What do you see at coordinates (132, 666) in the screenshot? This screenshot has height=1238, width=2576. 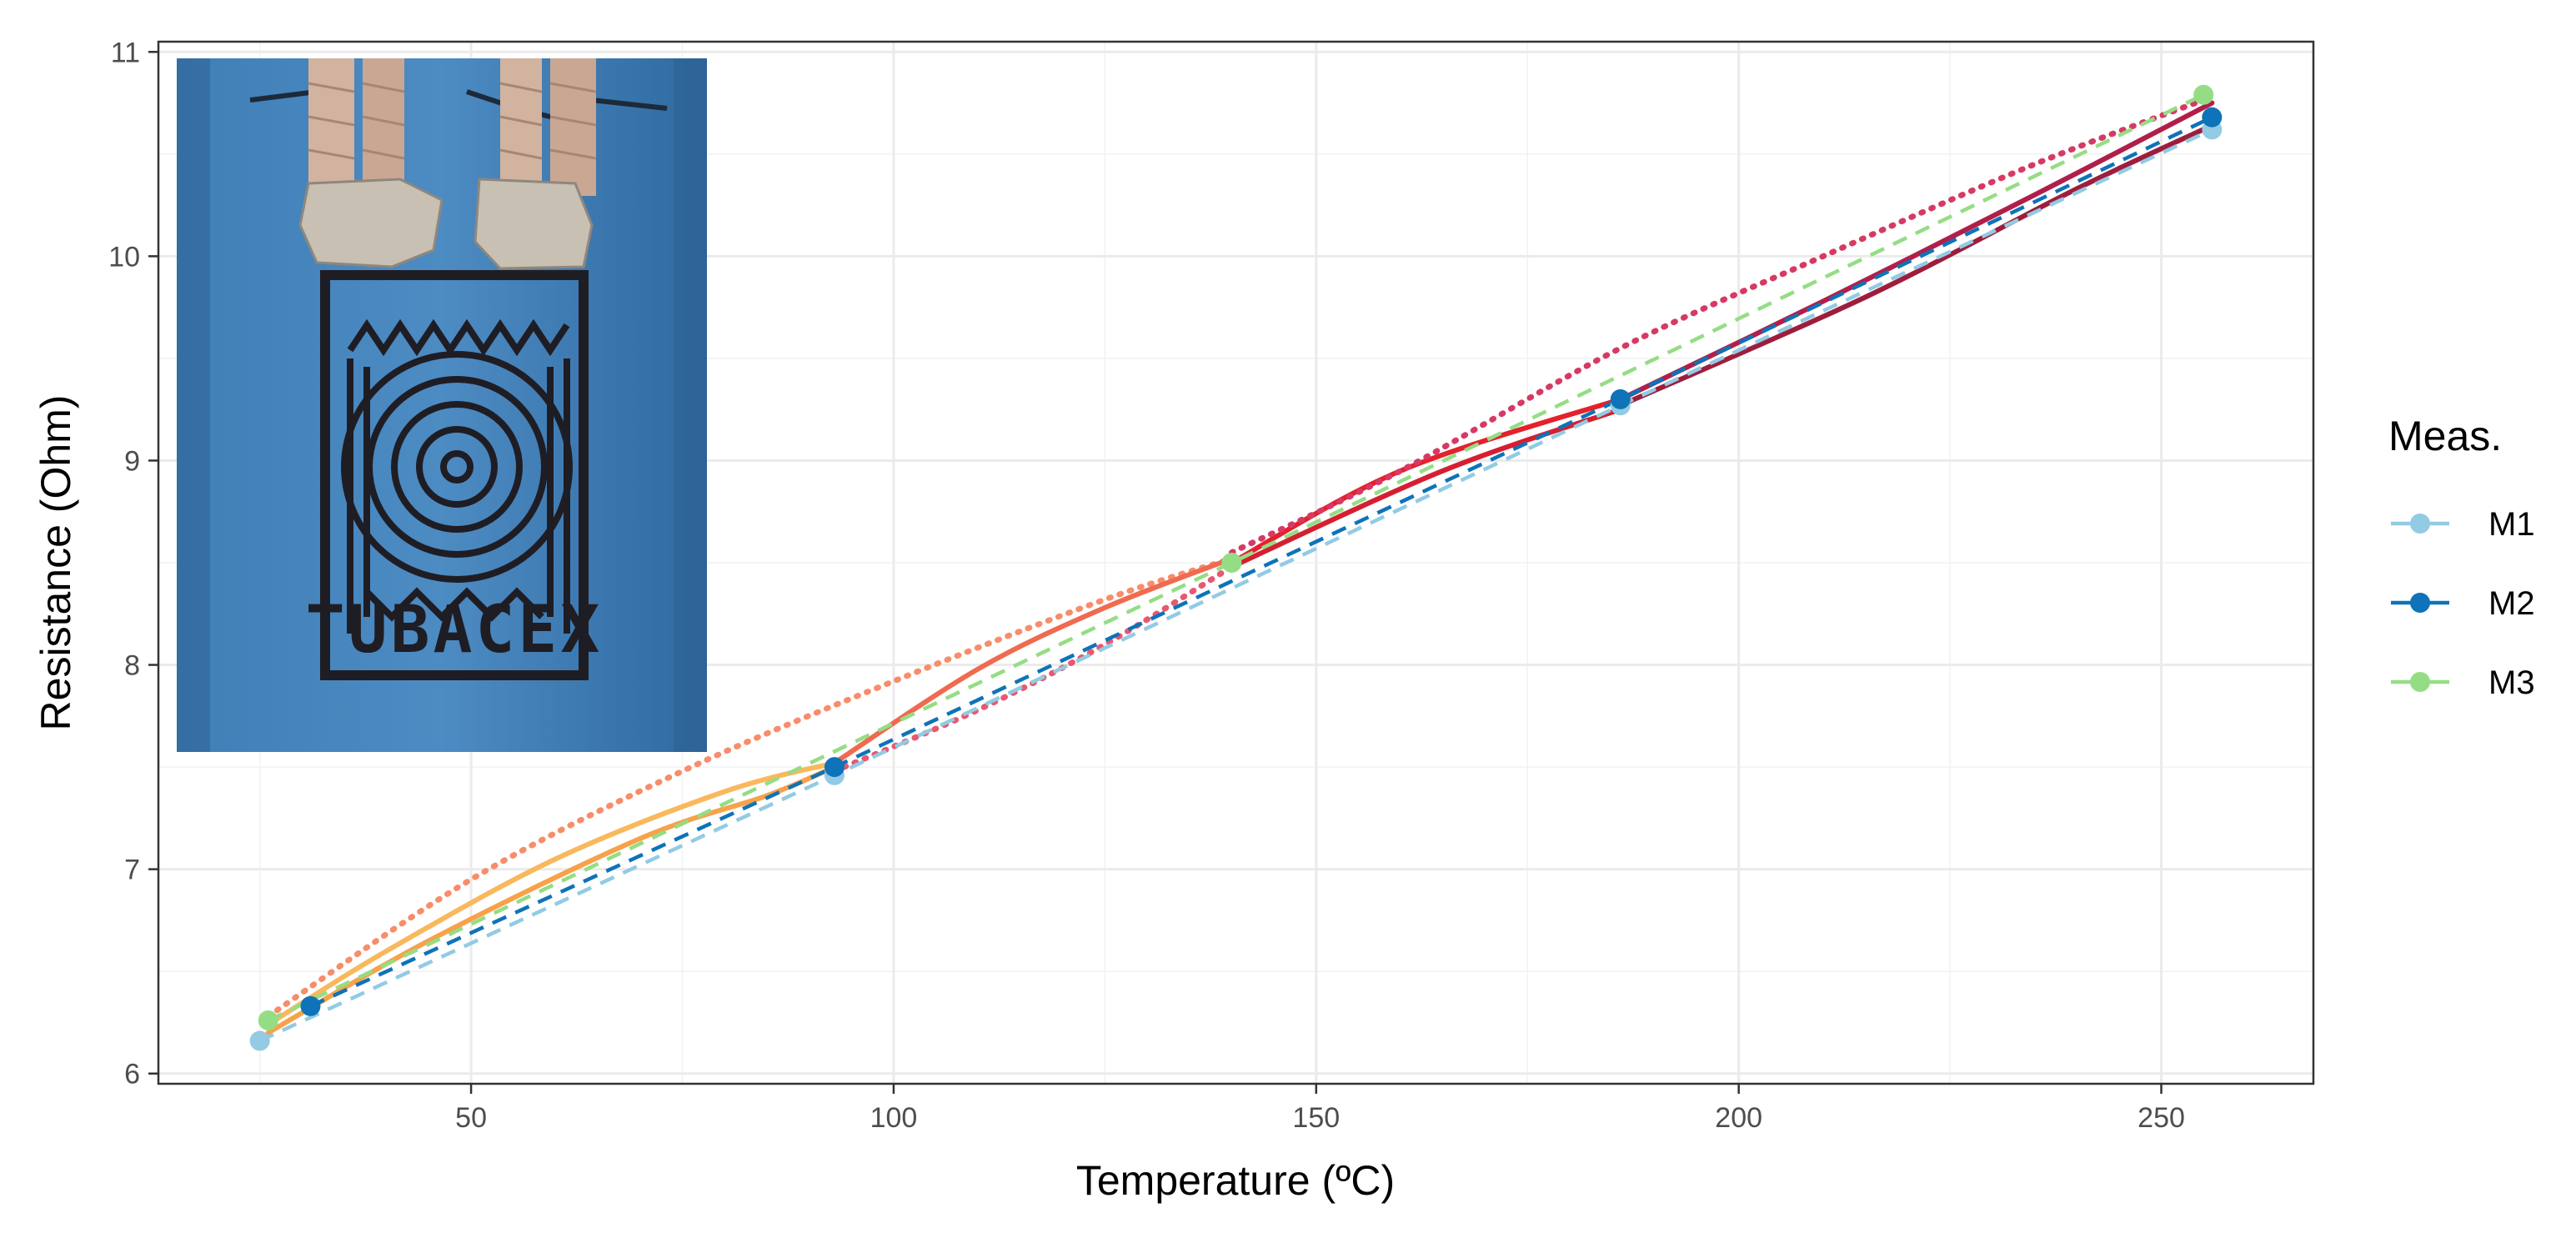 I see `y-tick-label: 8` at bounding box center [132, 666].